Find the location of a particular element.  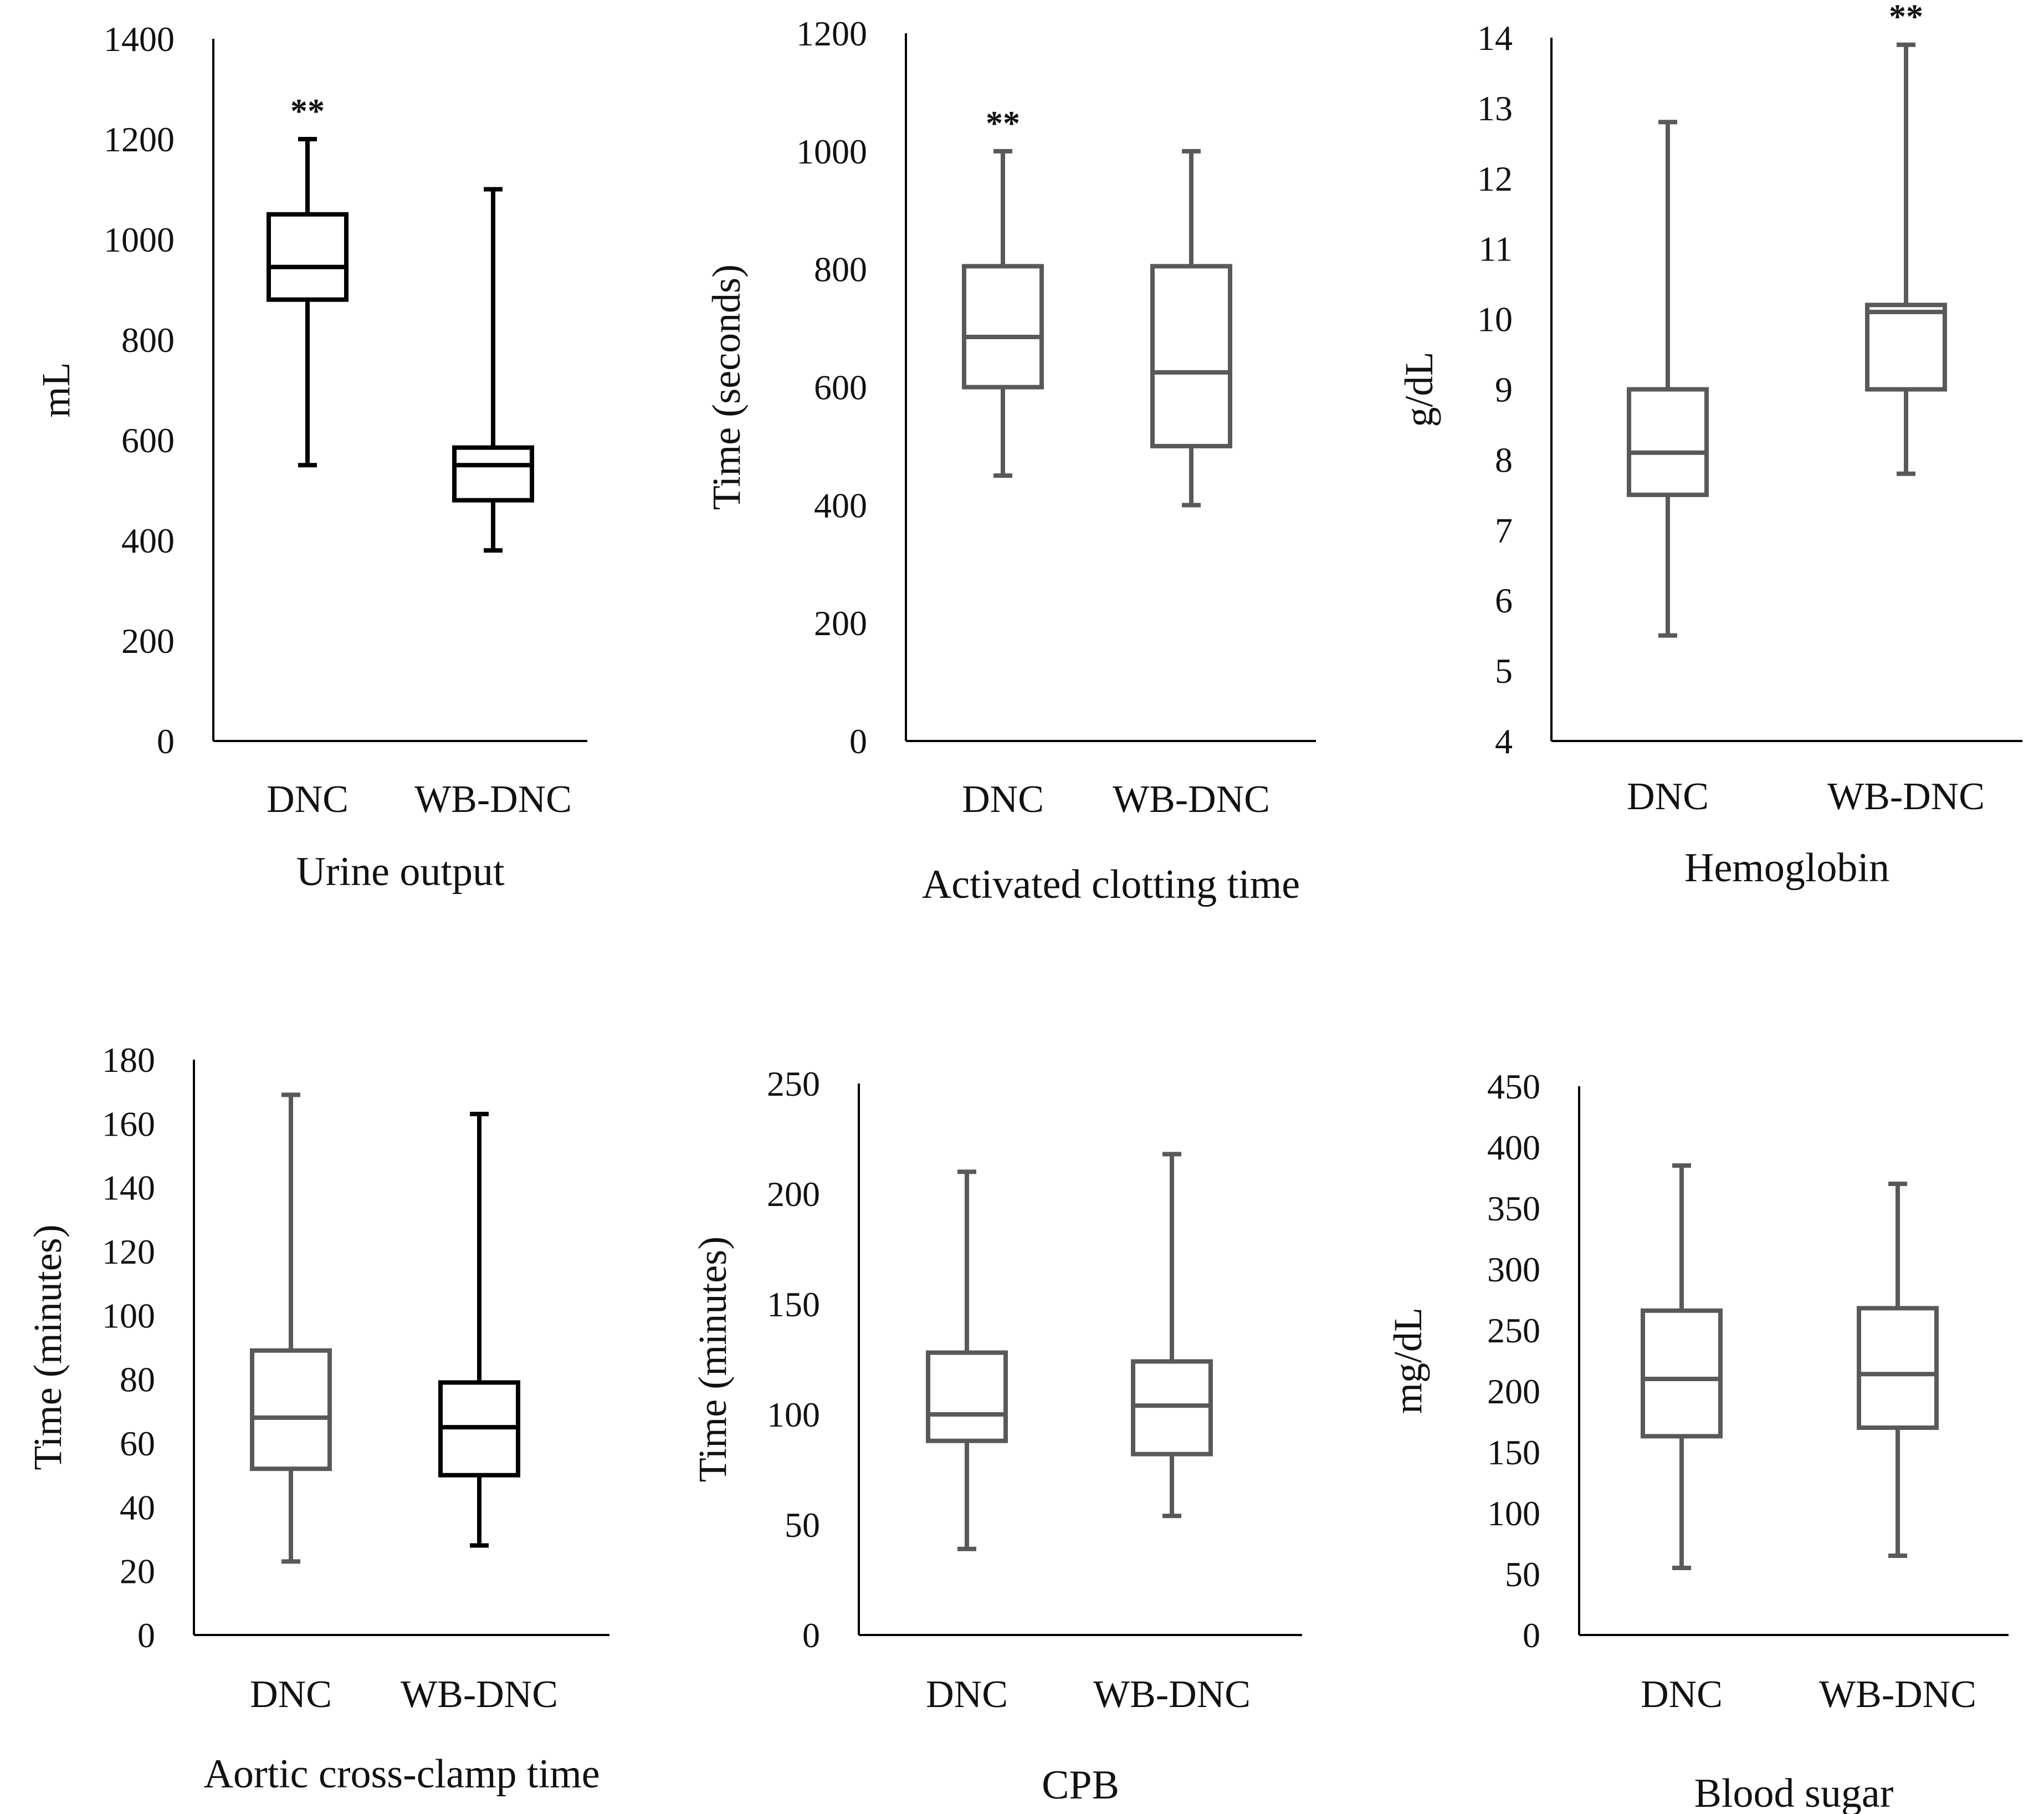

y-tick-label: 14 is located at coordinates (1495, 38).